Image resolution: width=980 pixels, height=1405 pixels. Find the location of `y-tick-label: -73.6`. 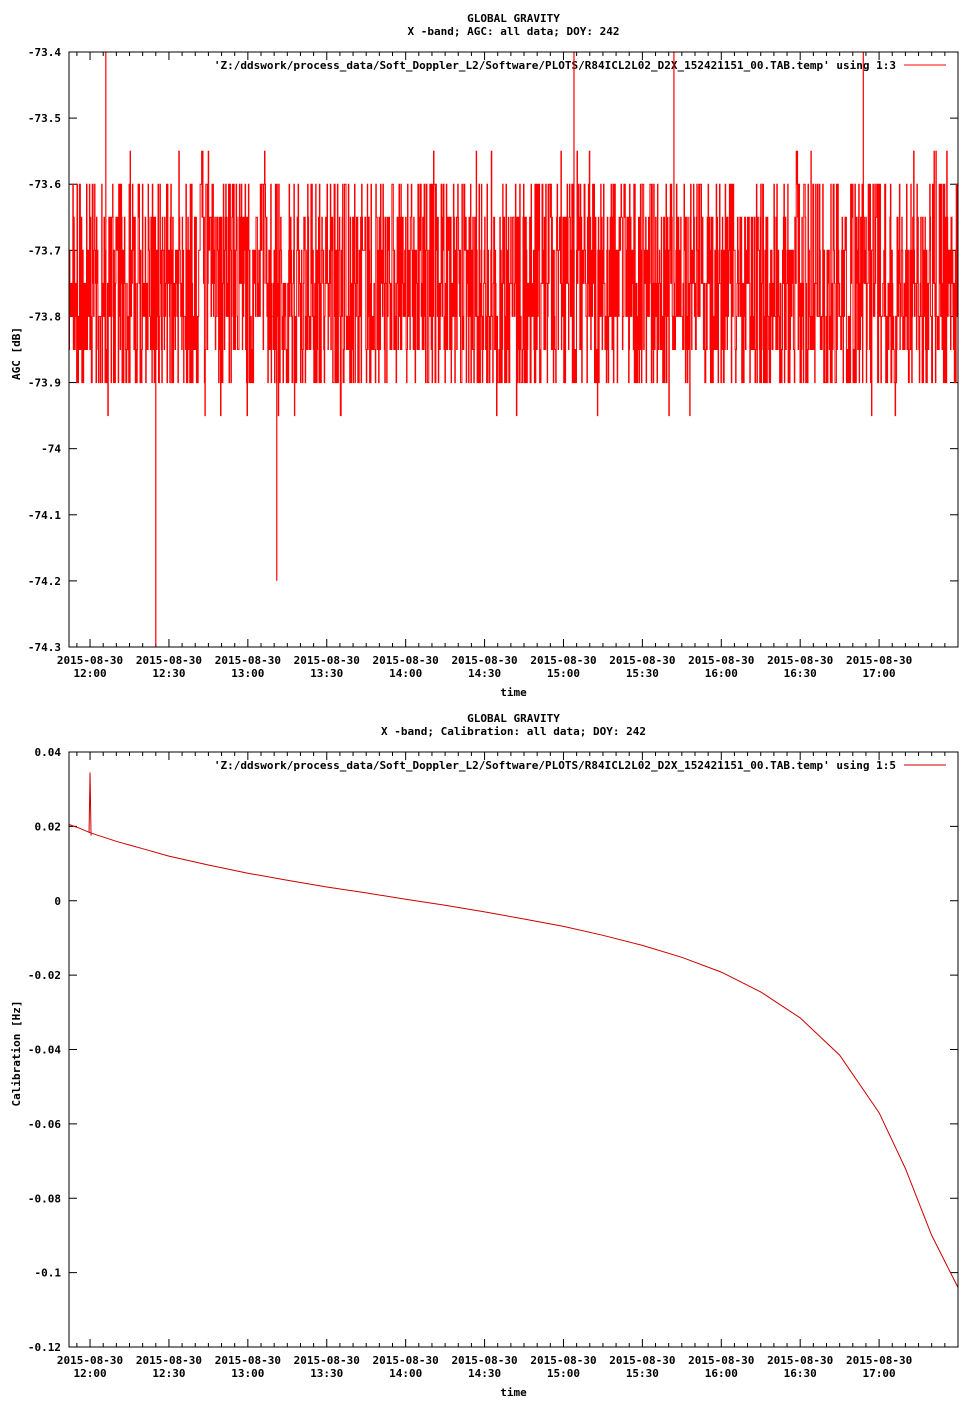

y-tick-label: -73.6 is located at coordinates (44, 184).